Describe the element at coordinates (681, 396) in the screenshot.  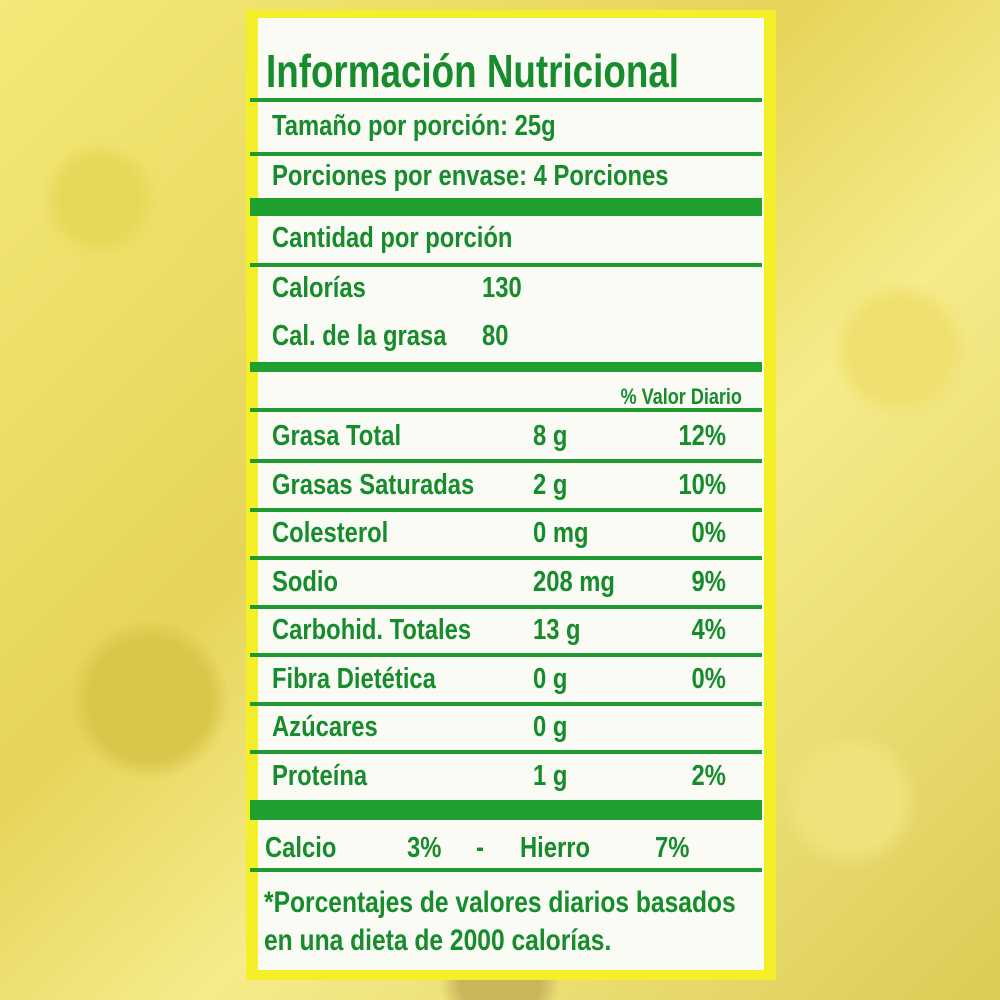
I see `daily-value-header: % Valor Diario` at that location.